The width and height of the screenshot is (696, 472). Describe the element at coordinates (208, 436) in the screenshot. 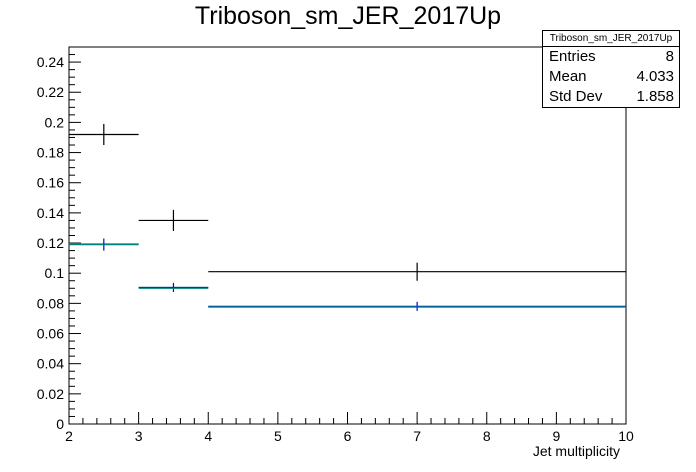

I see `x-tick-label: 4` at that location.